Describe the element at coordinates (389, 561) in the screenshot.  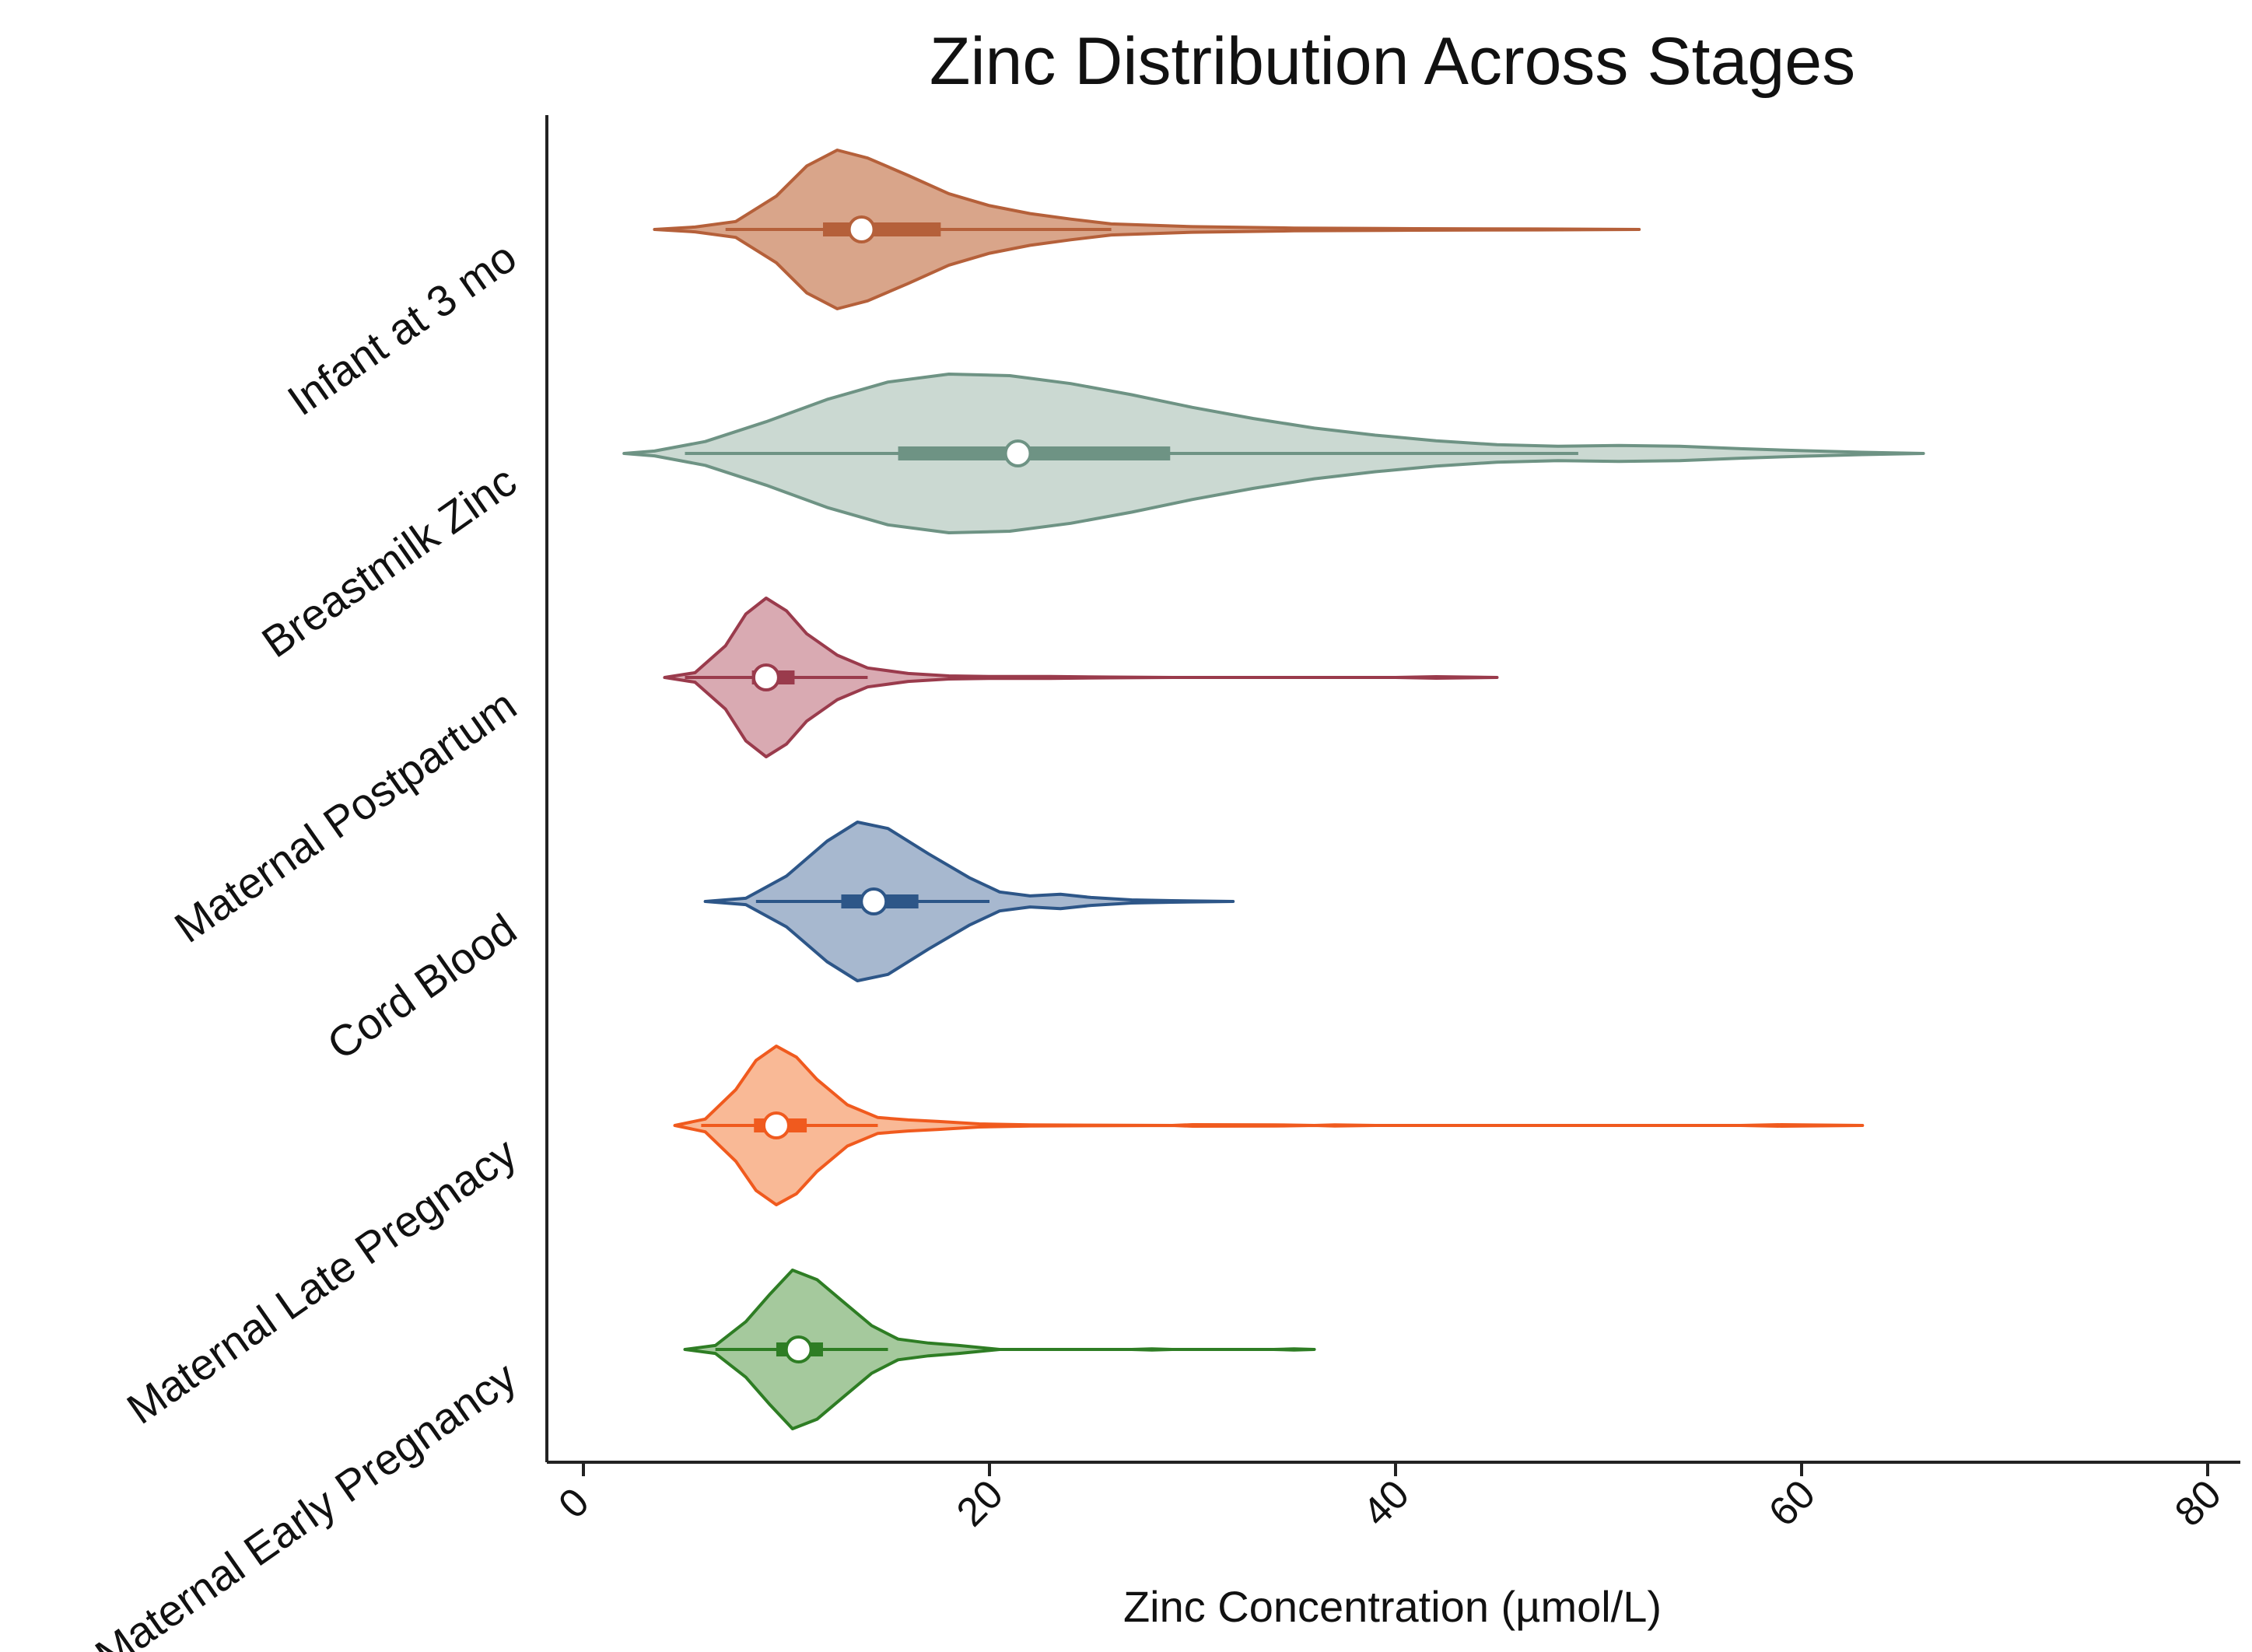
I see `category-label-breastmilk-zinc: Breastmilk Zinc` at that location.